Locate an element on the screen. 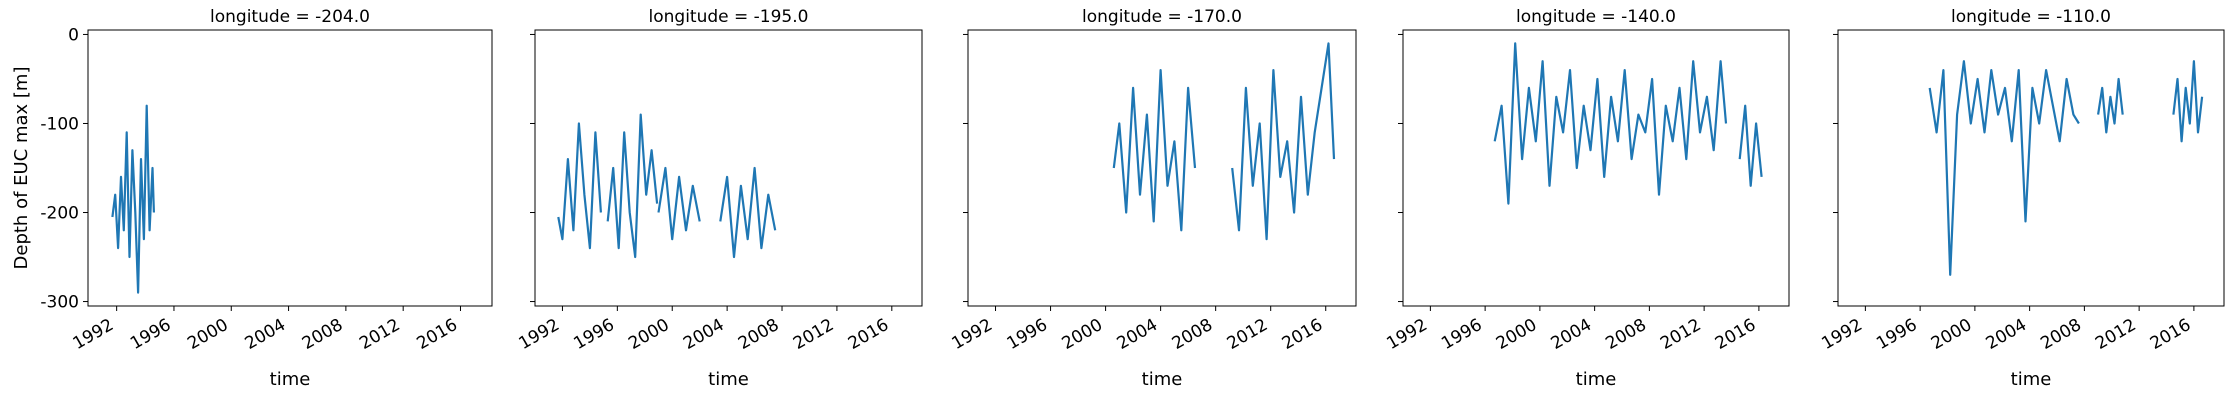 This screenshot has height=405, width=2226. y-tick-label: 0 is located at coordinates (73, 35).